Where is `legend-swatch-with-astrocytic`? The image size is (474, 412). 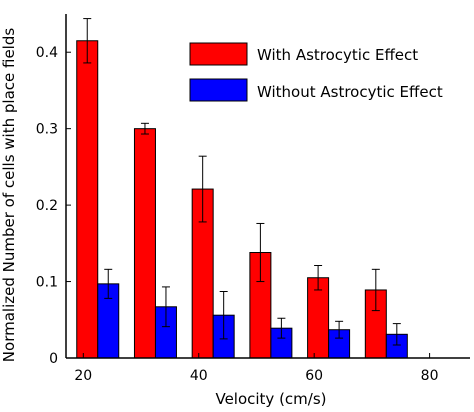
legend-swatch-with-astrocytic is located at coordinates (218, 54).